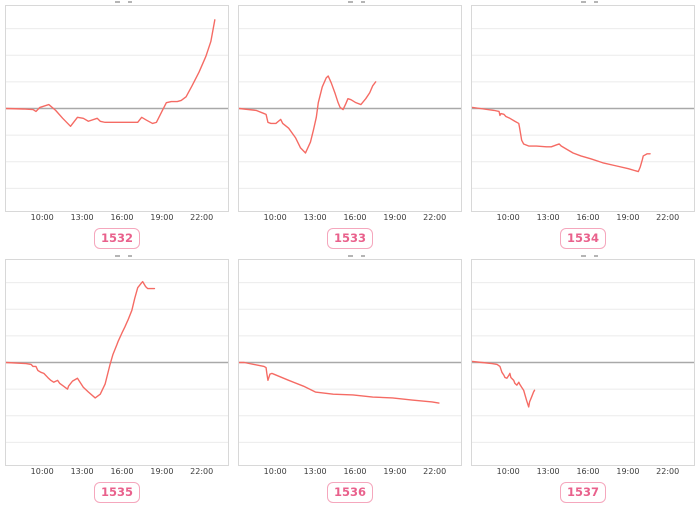 The image size is (700, 510). I want to click on chart-id-badge: 1537, so click(582, 493).